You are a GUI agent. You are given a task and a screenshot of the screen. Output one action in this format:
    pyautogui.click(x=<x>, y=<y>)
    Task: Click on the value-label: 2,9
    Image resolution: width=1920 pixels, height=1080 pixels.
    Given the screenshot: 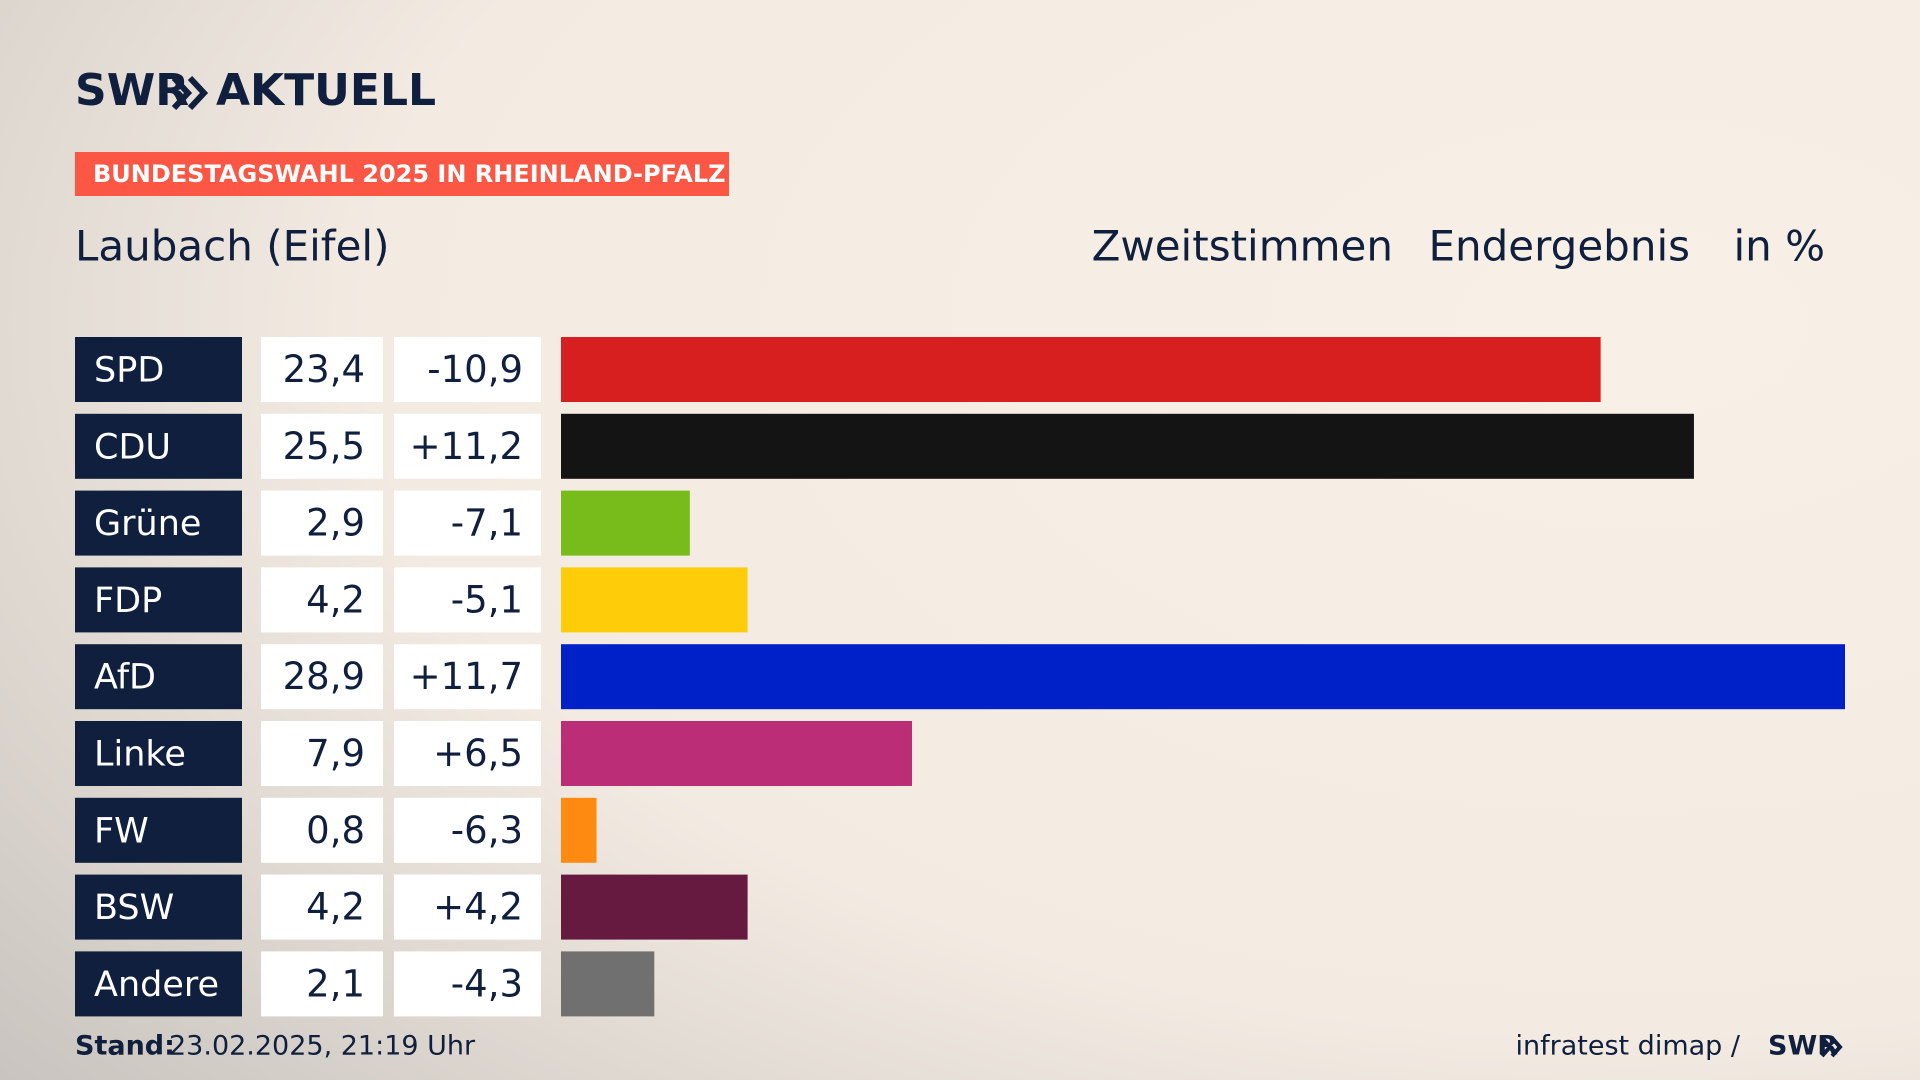 What is the action you would take?
    pyautogui.click(x=335, y=523)
    